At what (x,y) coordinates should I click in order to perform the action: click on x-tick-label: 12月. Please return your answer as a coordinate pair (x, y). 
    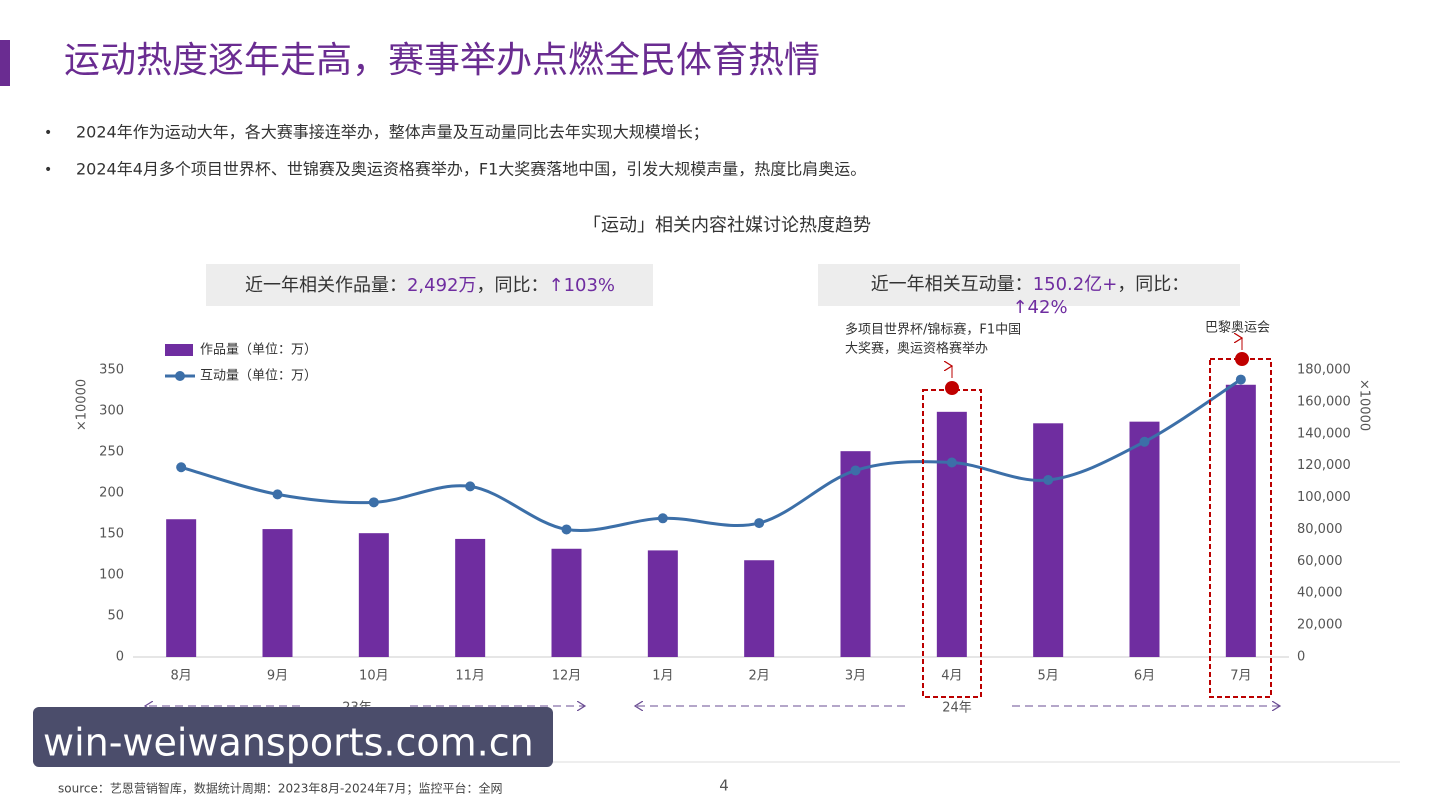
    Looking at the image, I should click on (567, 676).